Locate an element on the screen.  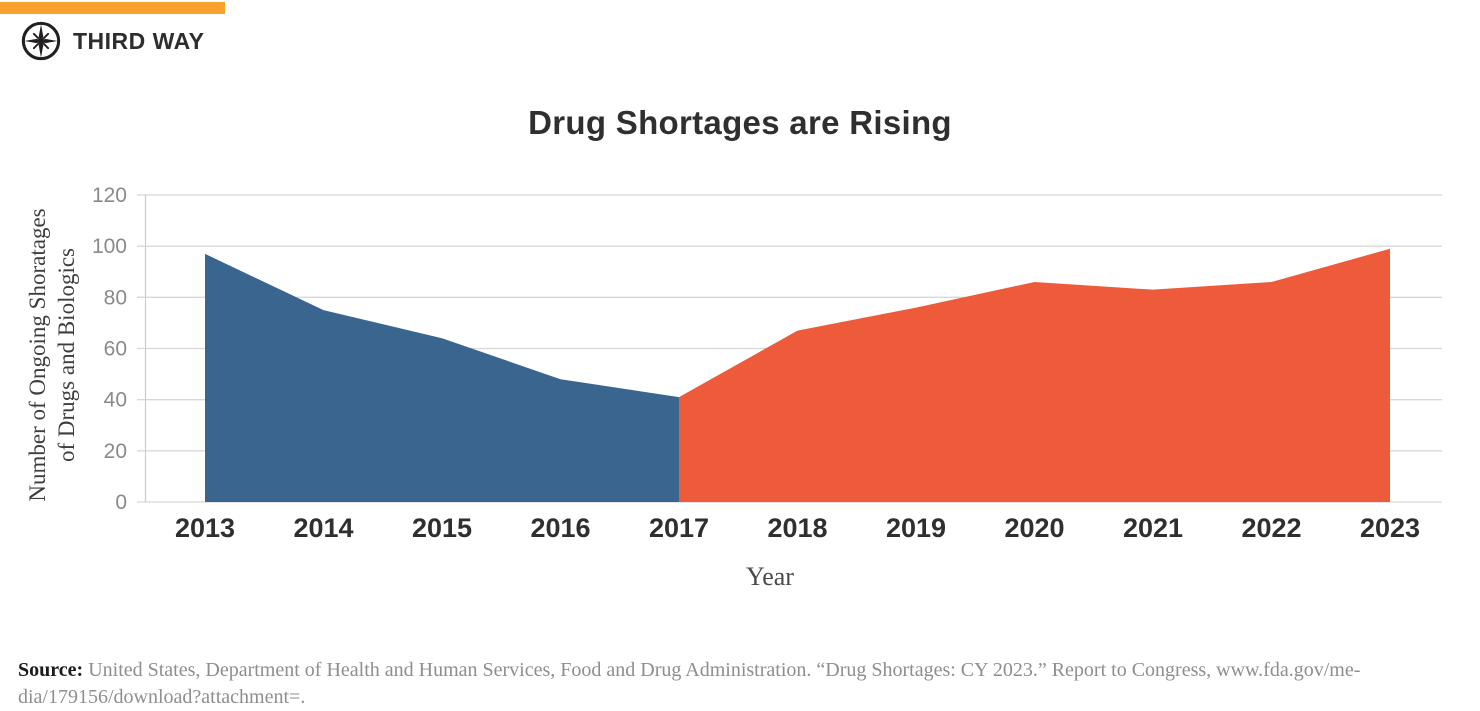
x-tick-label: 2022 is located at coordinates (1271, 528).